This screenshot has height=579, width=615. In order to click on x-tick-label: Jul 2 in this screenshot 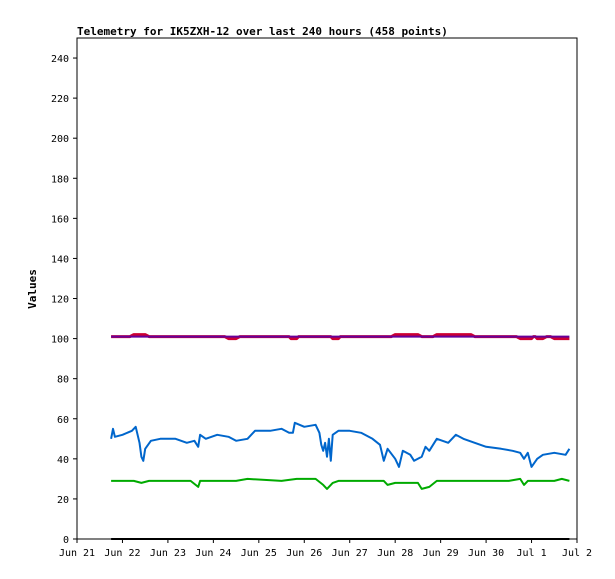, I will do `click(577, 553)`.